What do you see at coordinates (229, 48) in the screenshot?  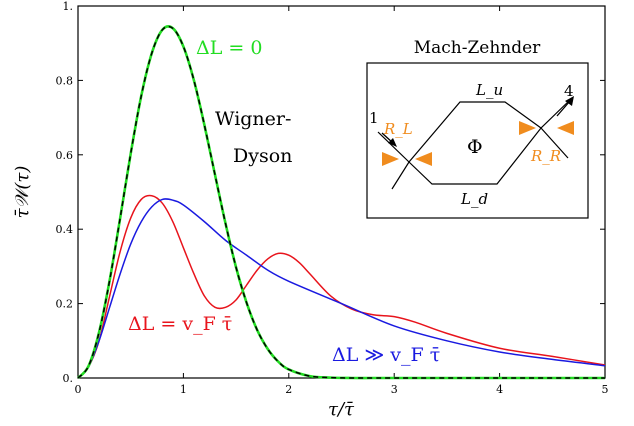 I see `annotation-delta-l-zero: ΔL = 0` at bounding box center [229, 48].